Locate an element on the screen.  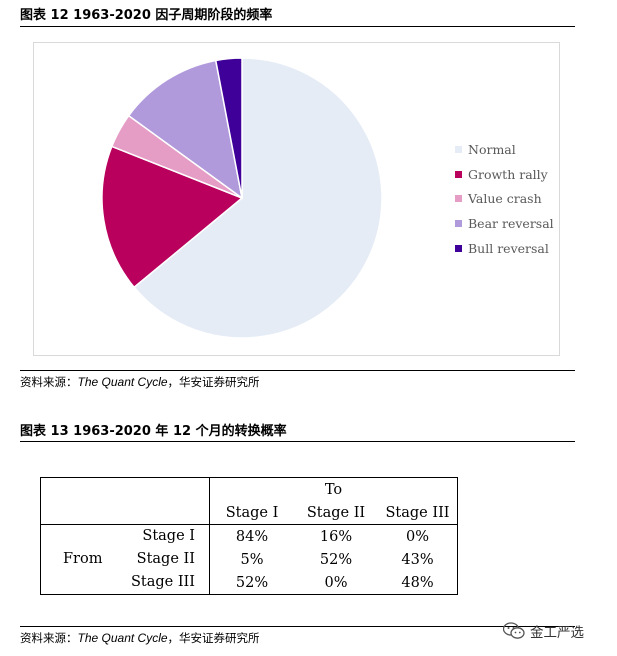
row-label: Stage II is located at coordinates (165, 559).